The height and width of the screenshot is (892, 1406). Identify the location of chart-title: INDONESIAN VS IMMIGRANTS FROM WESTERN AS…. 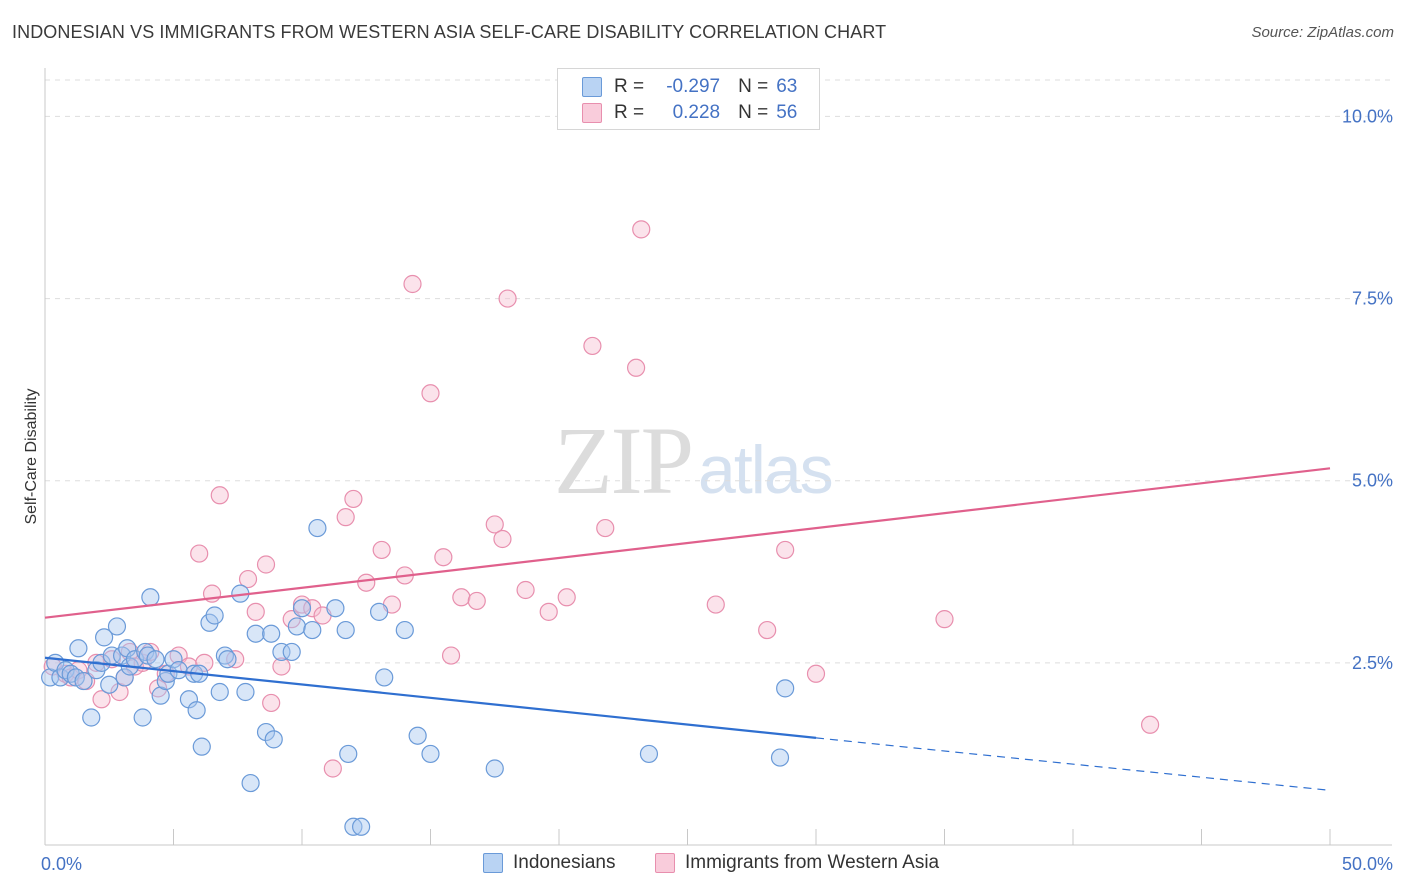
(449, 32).